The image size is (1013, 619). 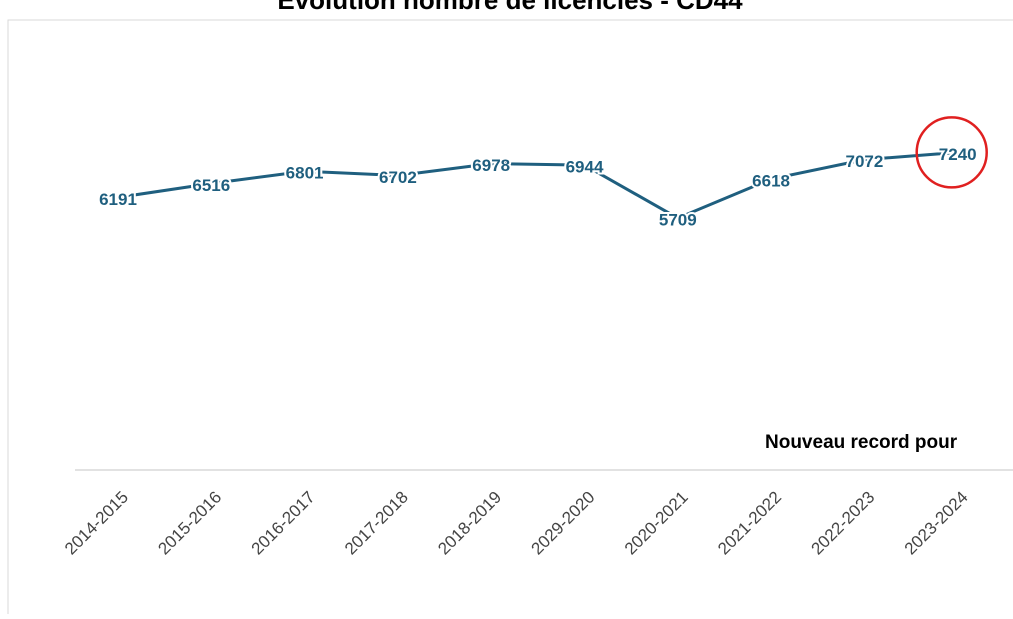 I want to click on annotation: Nouveau record pour, so click(x=861, y=442).